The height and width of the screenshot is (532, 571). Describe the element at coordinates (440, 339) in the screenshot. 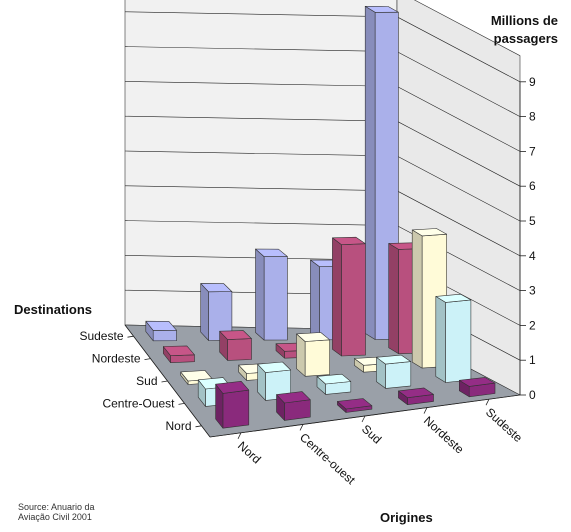

I see `bar-centre-ouest-sudeste-side` at that location.